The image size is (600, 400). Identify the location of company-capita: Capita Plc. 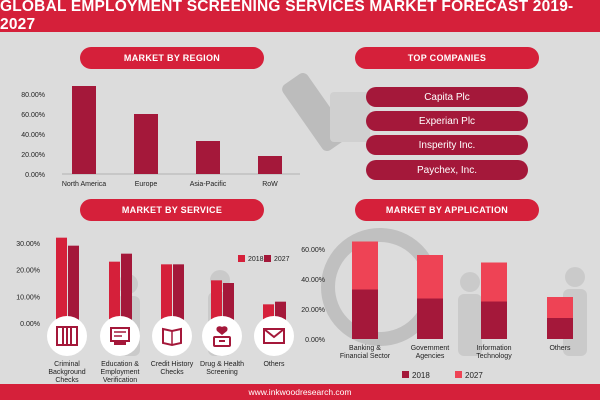
(447, 97).